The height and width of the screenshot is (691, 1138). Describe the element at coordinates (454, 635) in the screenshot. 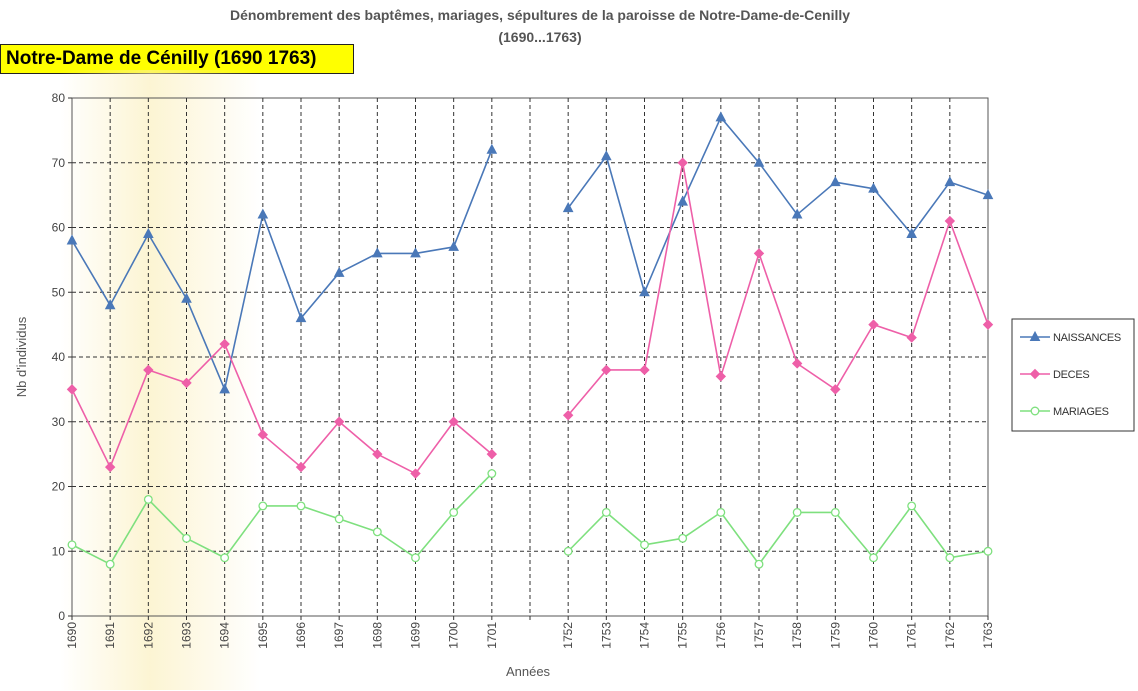

I see `x-tick-label: 1700` at that location.